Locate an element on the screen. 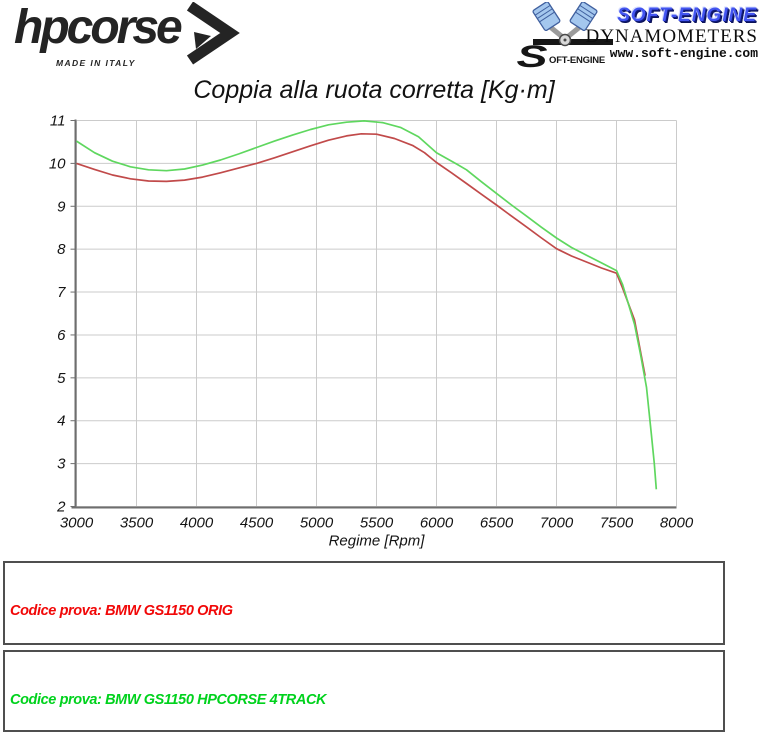 The image size is (764, 738). svg-text: 3000 is located at coordinates (77, 523).